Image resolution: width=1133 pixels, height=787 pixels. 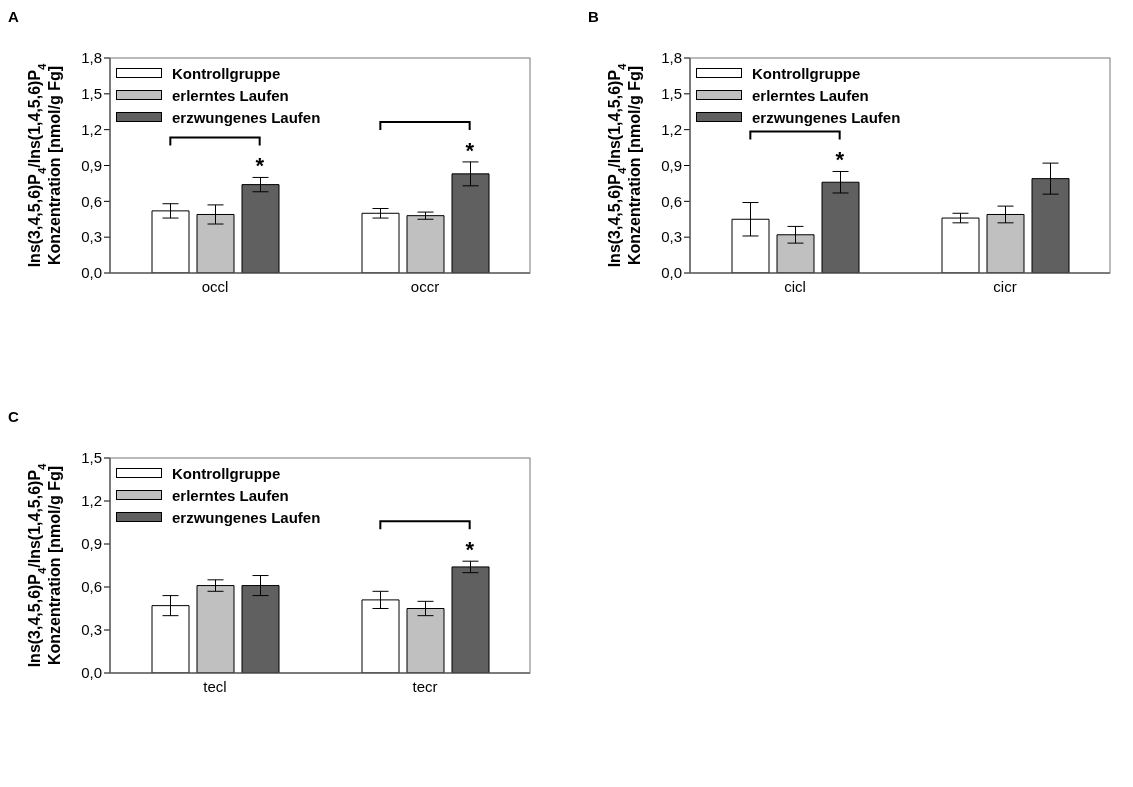 What do you see at coordinates (425, 286) in the screenshot?
I see `x-tick-label: occr` at bounding box center [425, 286].